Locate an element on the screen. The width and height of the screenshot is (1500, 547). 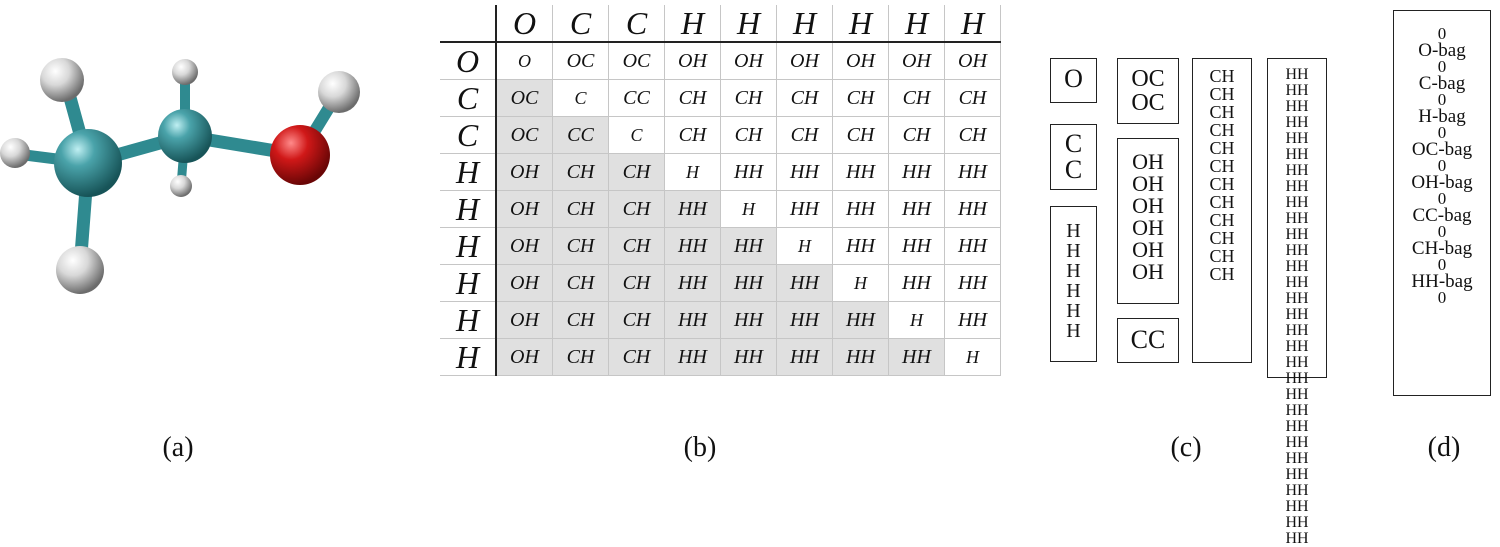
hydrogen-atom-bottom-middle is located at coordinates (181, 186).